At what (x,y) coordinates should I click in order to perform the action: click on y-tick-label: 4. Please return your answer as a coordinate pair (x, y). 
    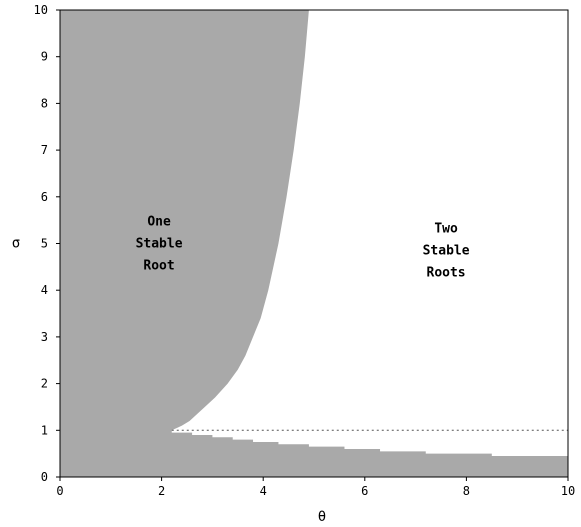
    Looking at the image, I should click on (44, 290).